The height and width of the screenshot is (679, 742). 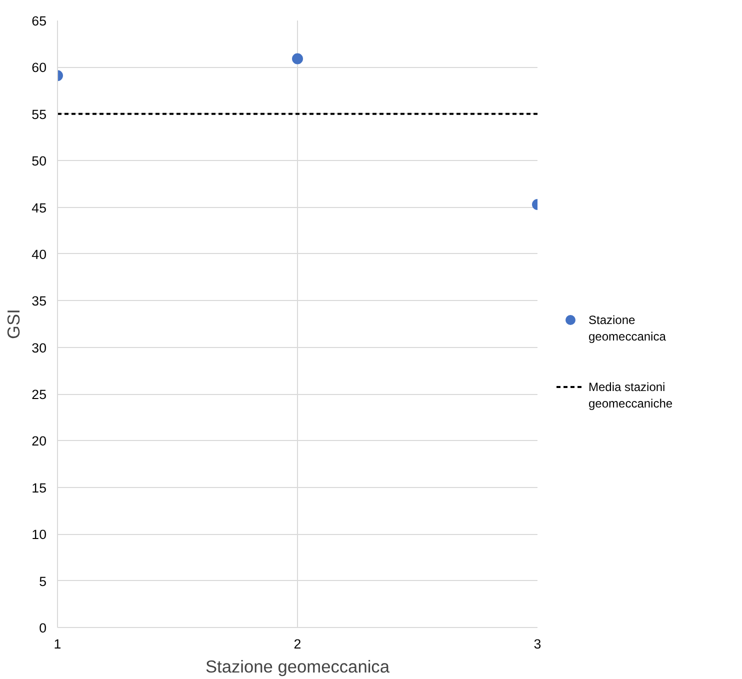 I want to click on y-axis-title: GSI, so click(x=14, y=324).